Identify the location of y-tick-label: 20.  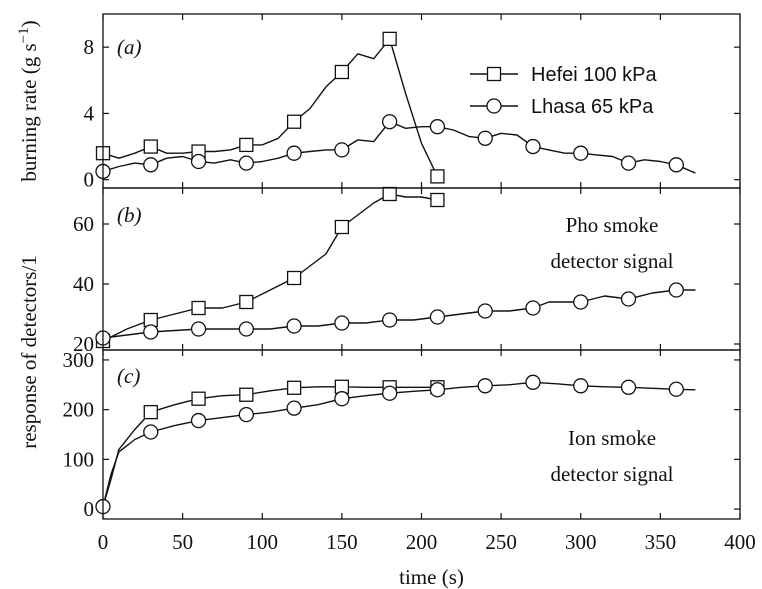
(83, 344).